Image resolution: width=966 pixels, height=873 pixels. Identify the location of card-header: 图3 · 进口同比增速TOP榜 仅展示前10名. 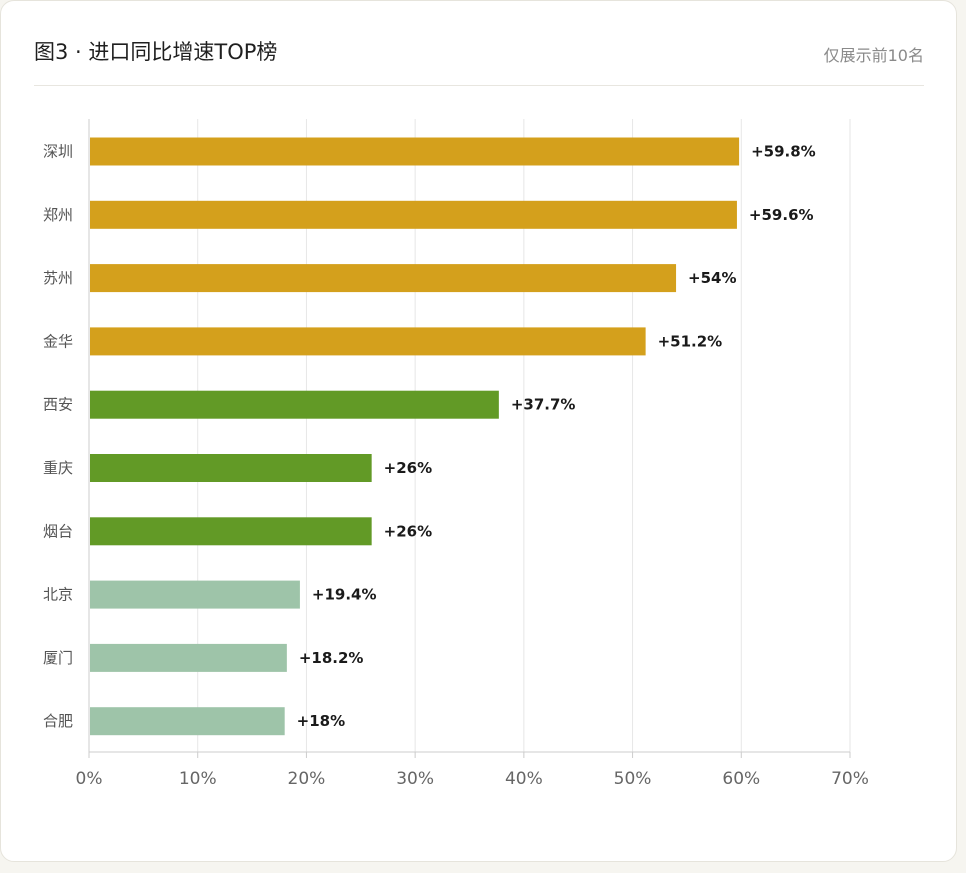
(479, 43).